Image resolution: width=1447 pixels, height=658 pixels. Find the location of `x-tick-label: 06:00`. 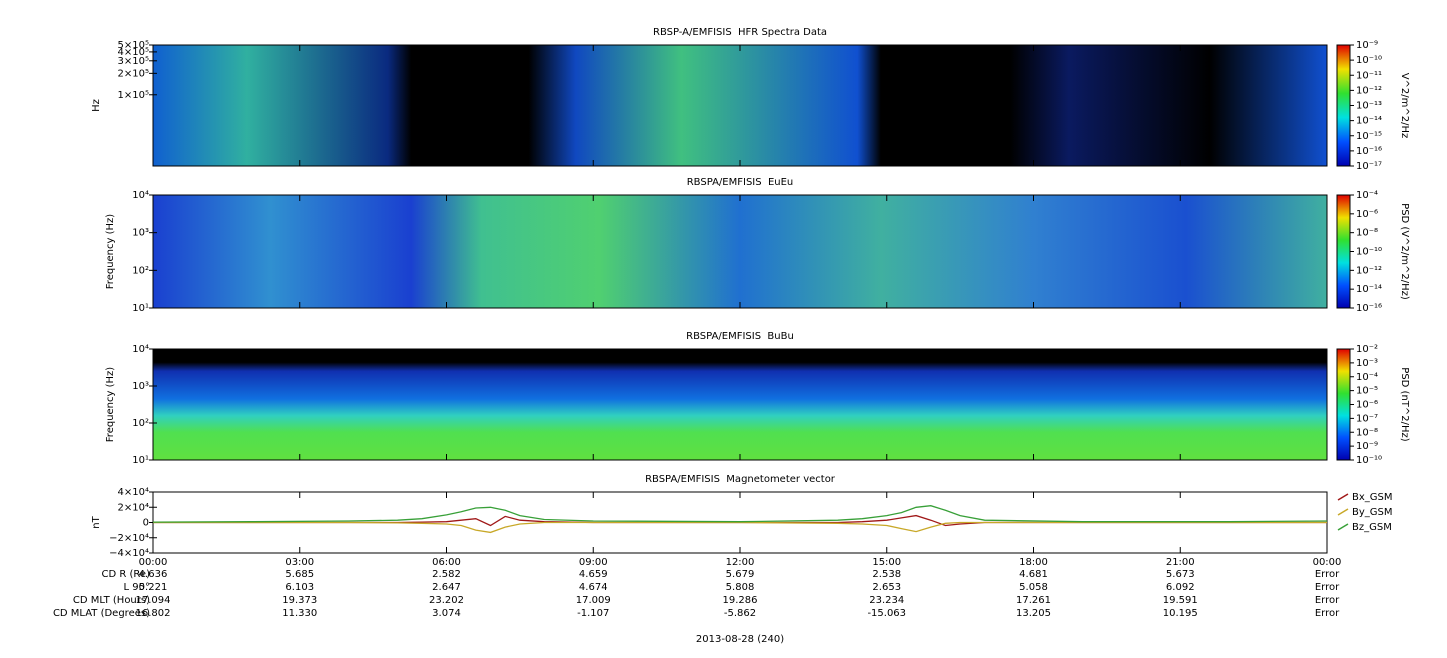

x-tick-label: 06:00 is located at coordinates (446, 562).